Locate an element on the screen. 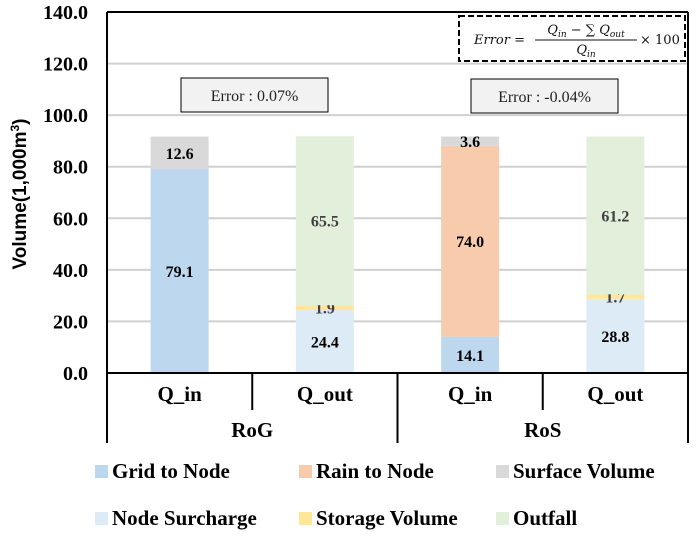 This screenshot has height=543, width=700. error-annotation-ros: Error : -0.04% is located at coordinates (544, 96).